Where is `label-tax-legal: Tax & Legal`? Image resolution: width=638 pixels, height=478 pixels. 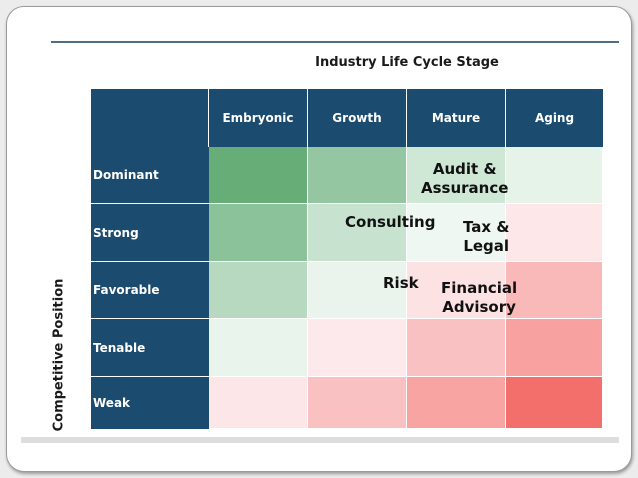 label-tax-legal: Tax & Legal is located at coordinates (486, 237).